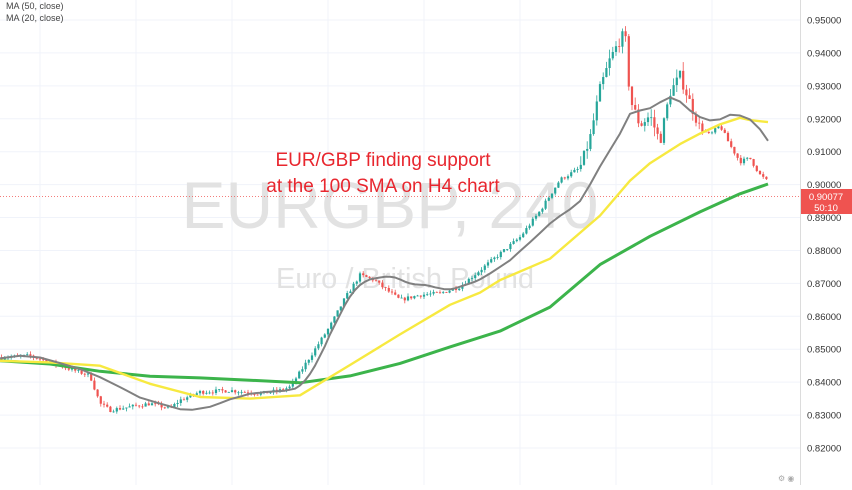  Describe the element at coordinates (824, 251) in the screenshot. I see `y-tick-label: 0.88000` at that location.